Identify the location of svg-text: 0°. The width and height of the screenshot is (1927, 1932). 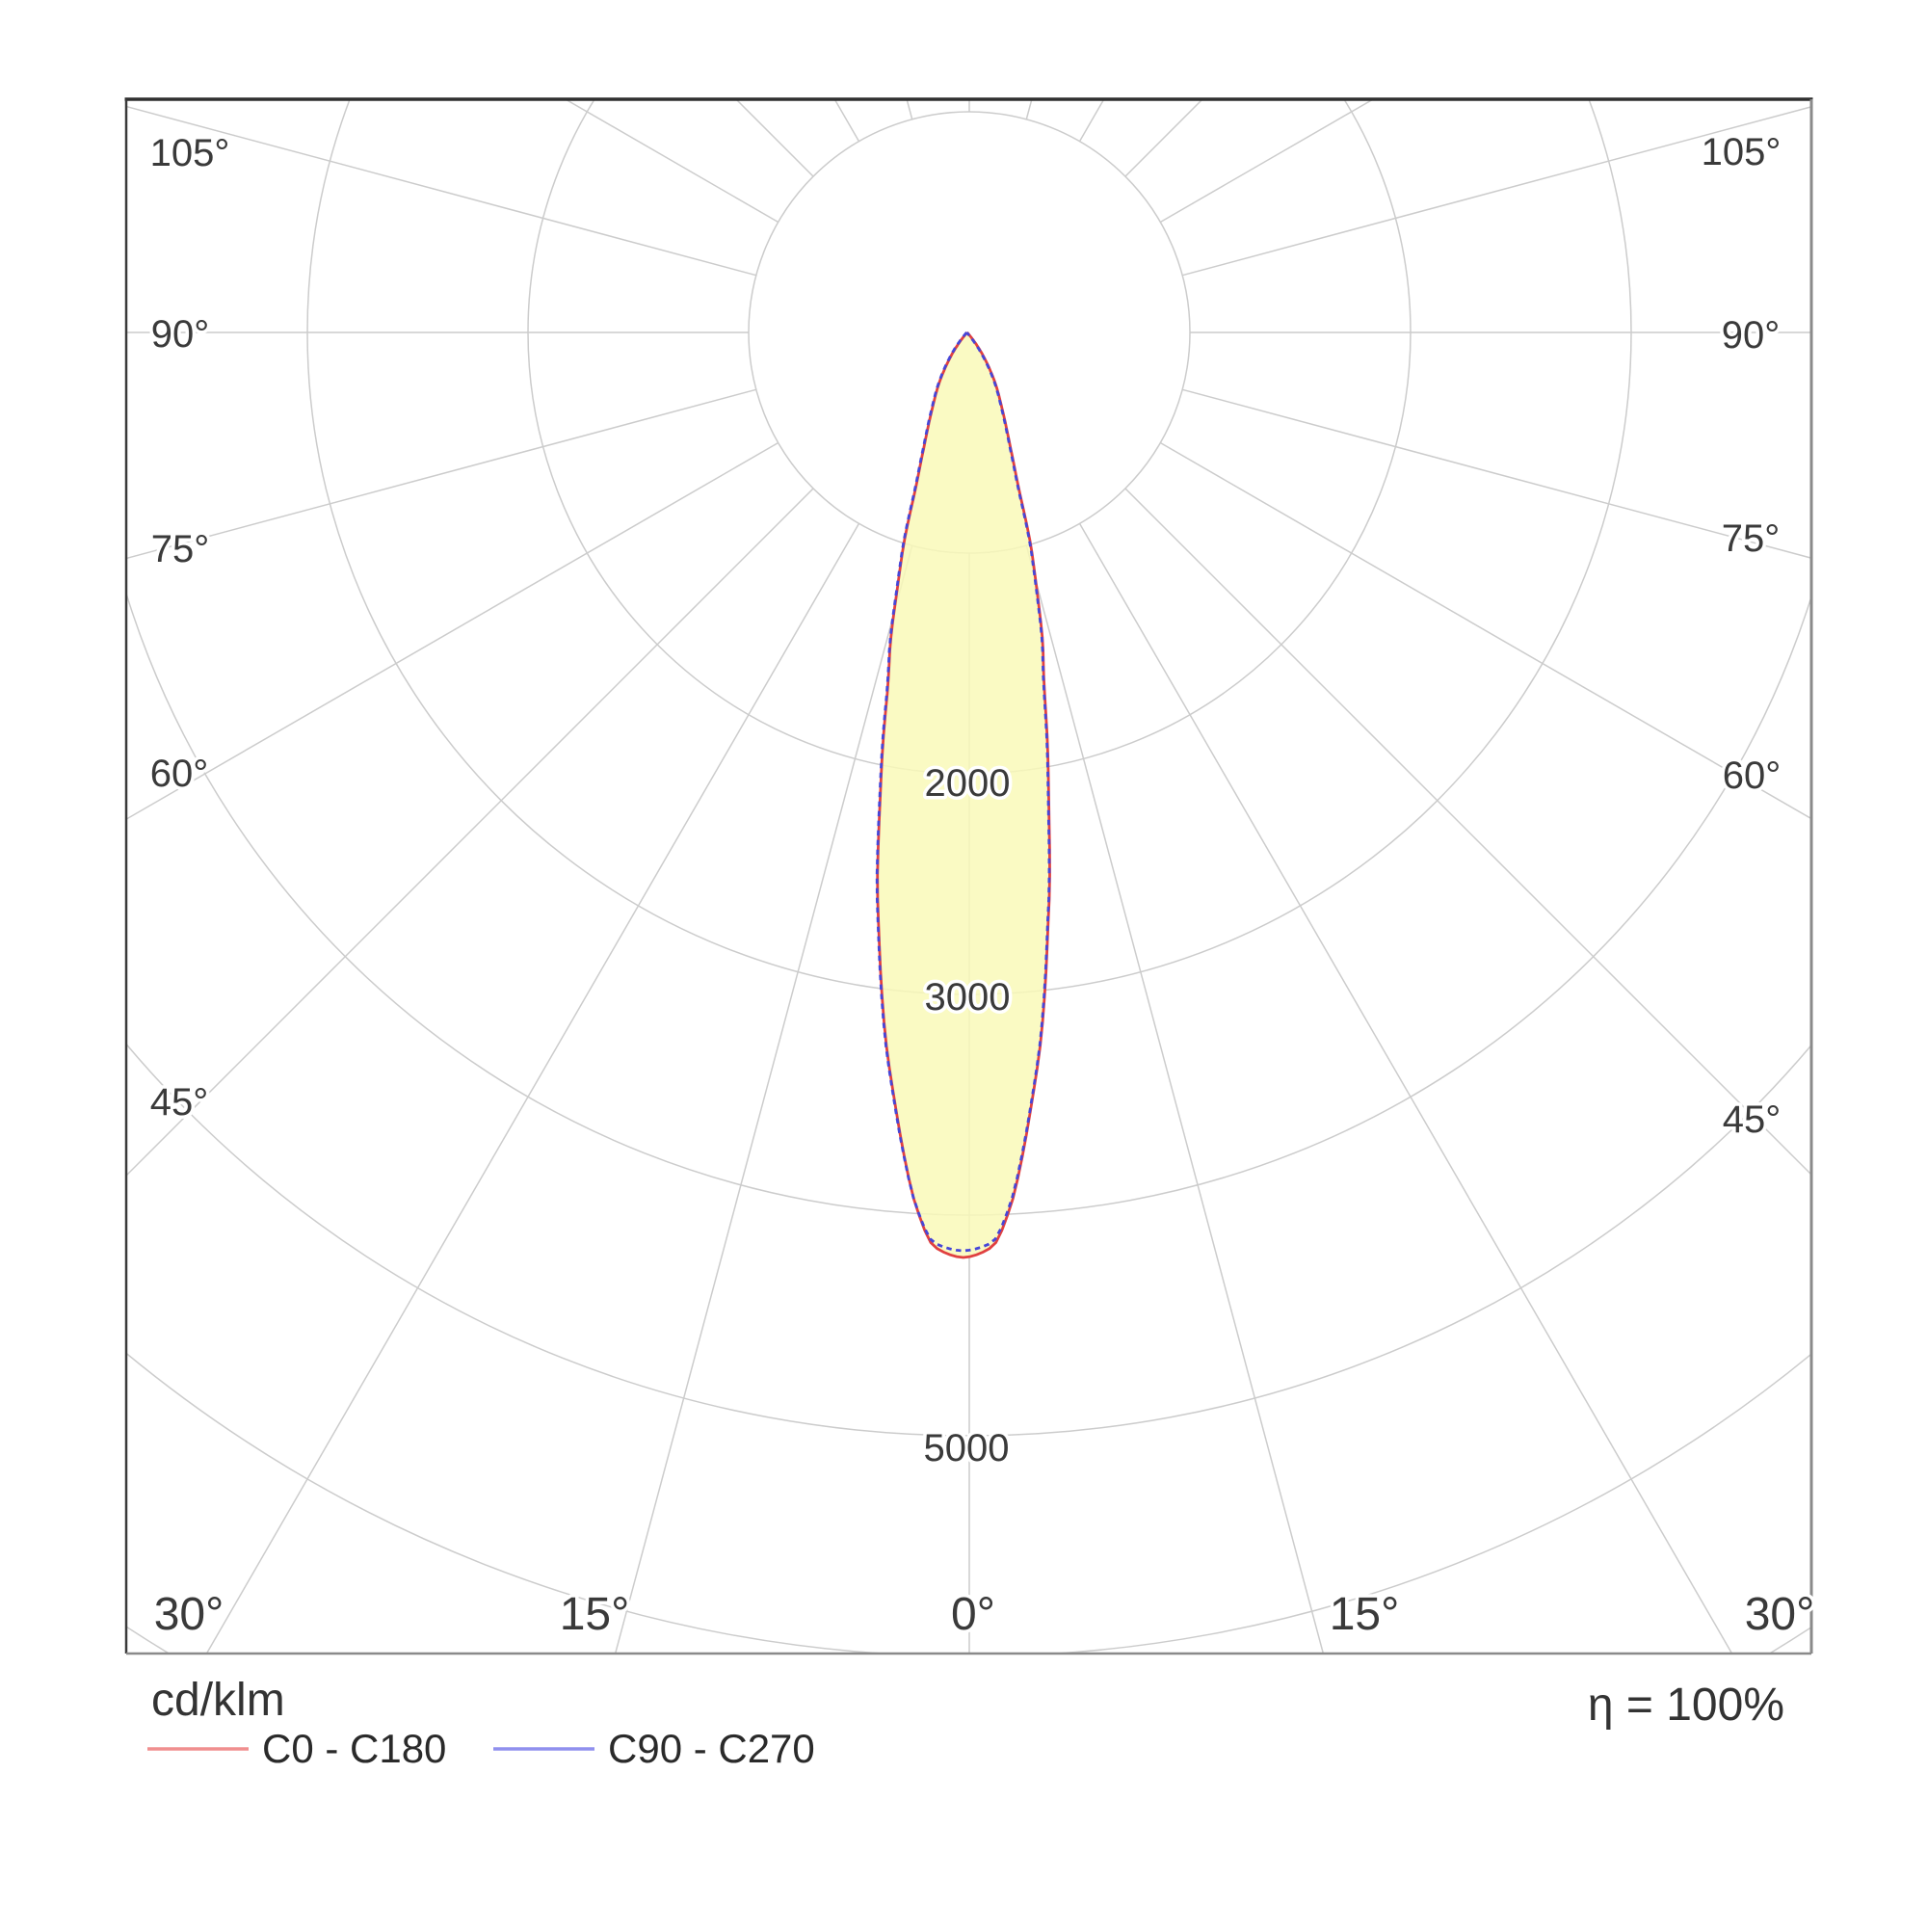
(973, 1614).